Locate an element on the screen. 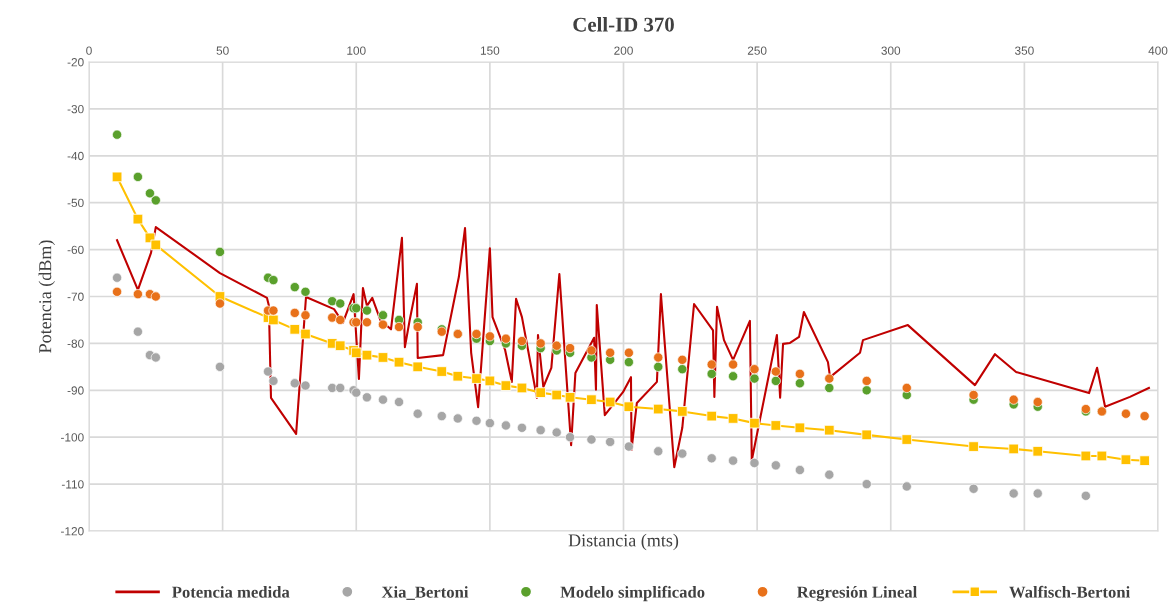 The height and width of the screenshot is (613, 1176). y-tick-label: -80 is located at coordinates (75, 343).